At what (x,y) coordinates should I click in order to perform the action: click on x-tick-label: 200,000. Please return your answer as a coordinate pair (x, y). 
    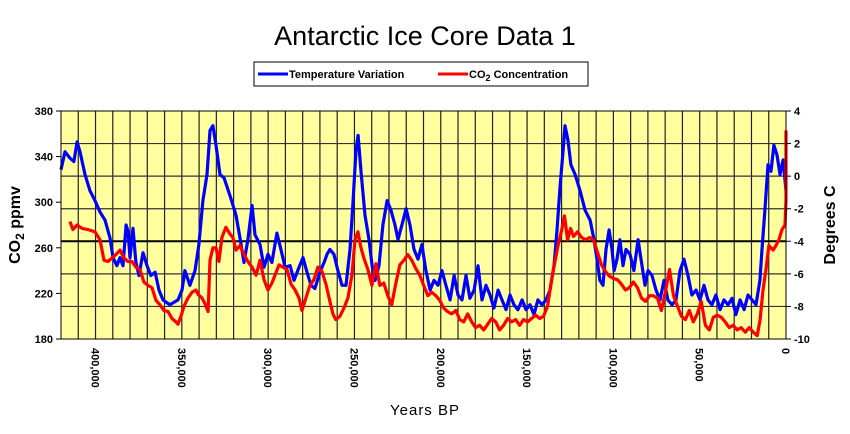
    Looking at the image, I should click on (440, 368).